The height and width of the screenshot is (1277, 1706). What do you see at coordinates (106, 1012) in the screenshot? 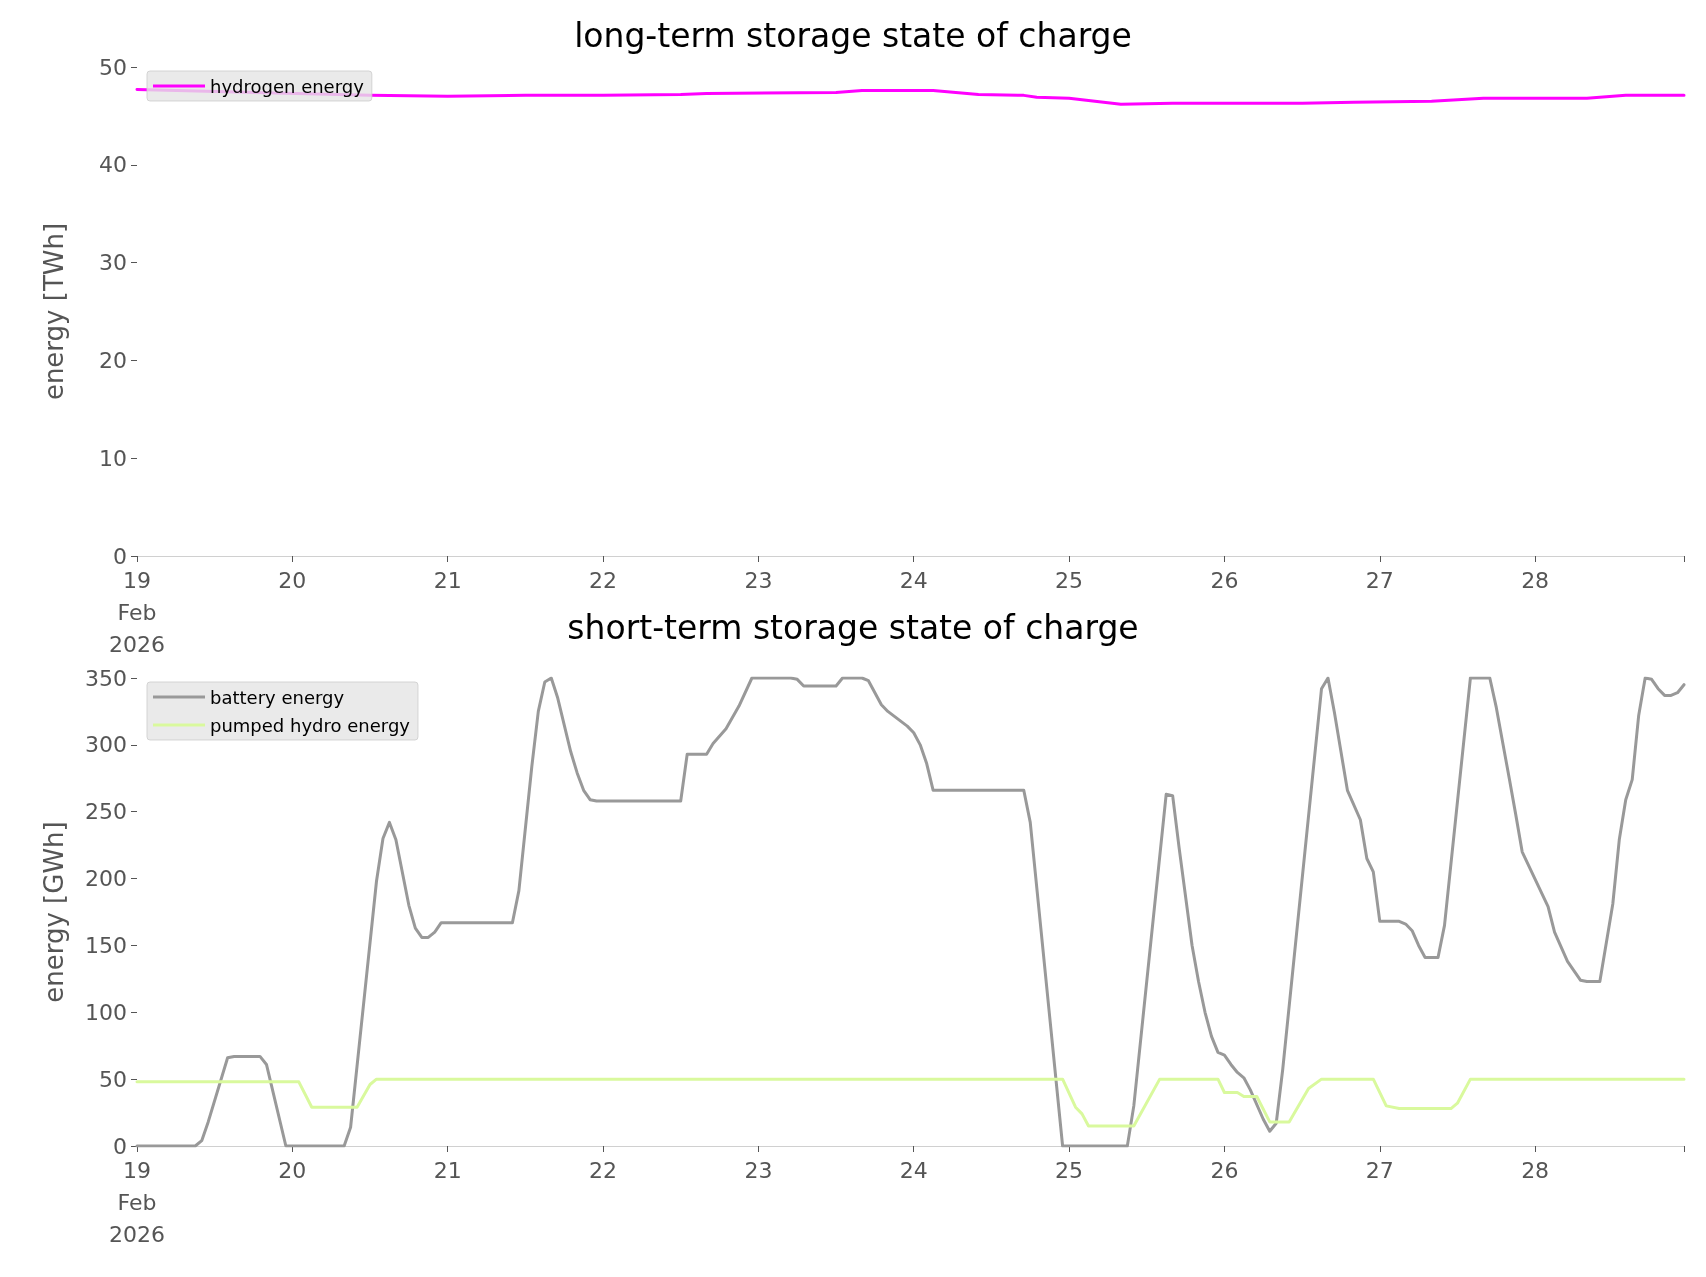
I see `y-tick-label: 100` at bounding box center [106, 1012].